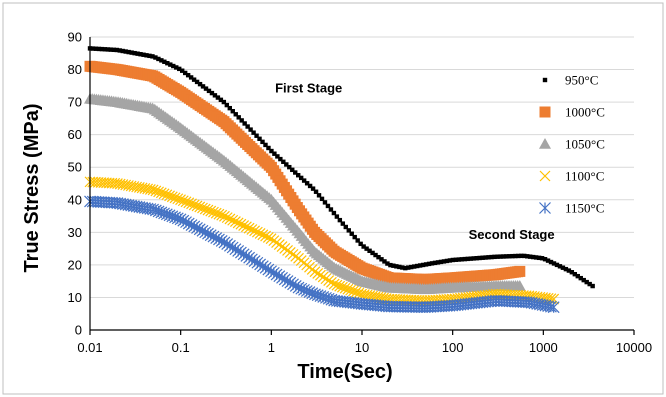  I want to click on legend-marker, so click(545, 143).